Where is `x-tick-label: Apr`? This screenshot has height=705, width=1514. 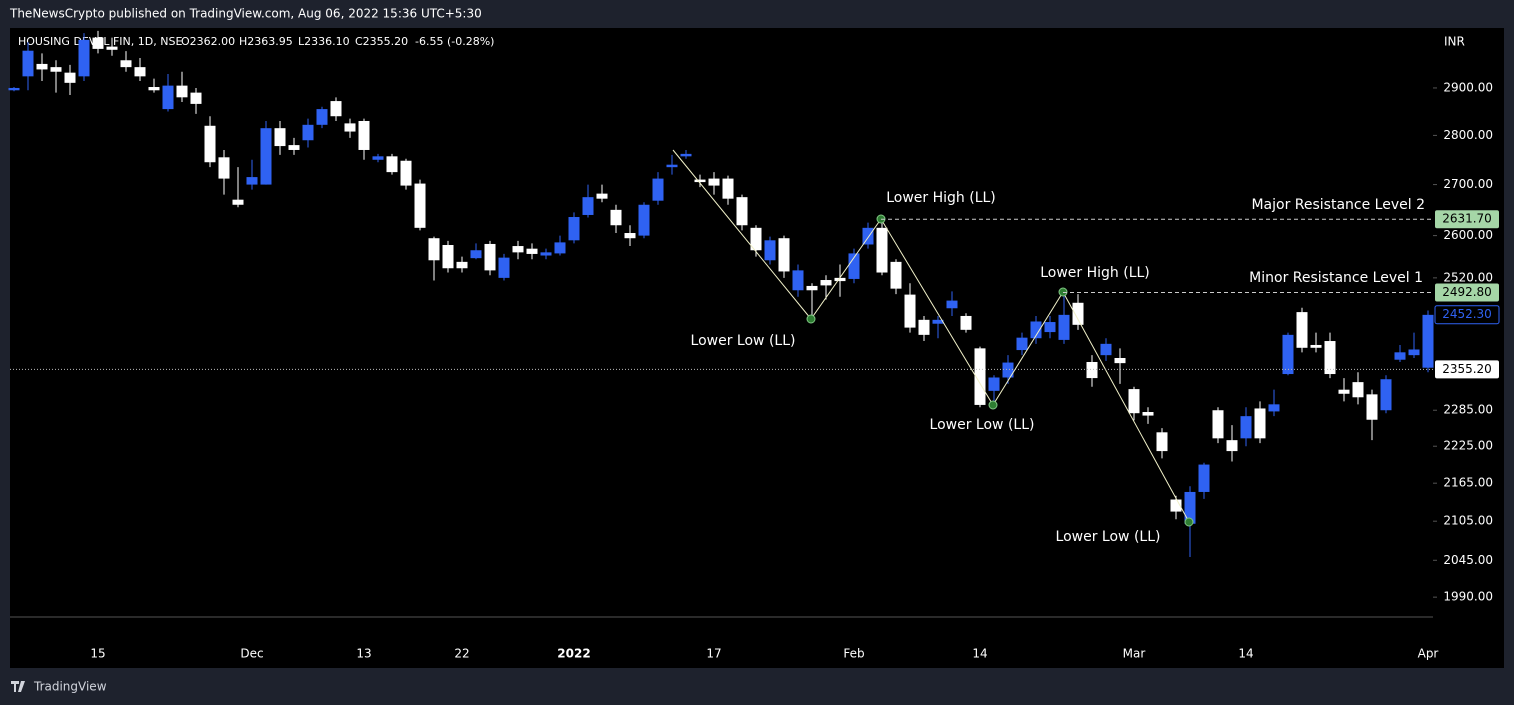 x-tick-label: Apr is located at coordinates (1428, 654).